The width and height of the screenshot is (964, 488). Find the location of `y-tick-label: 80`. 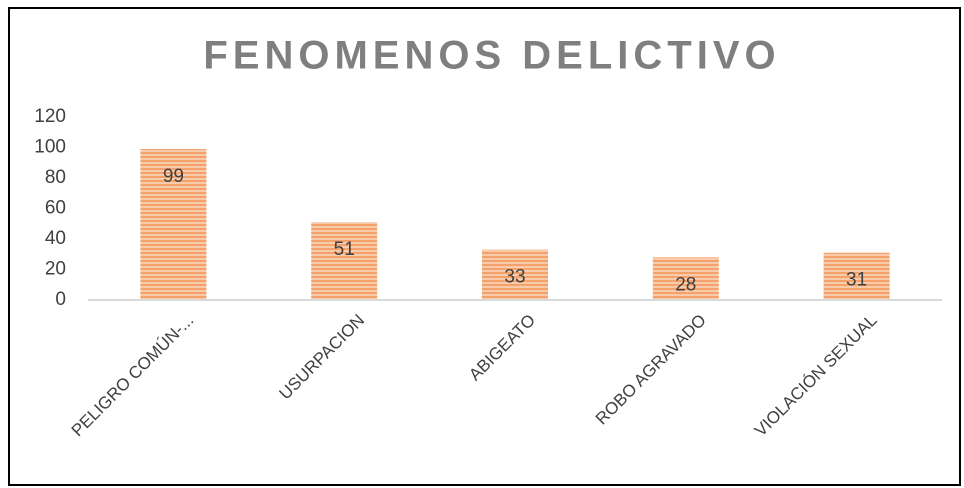

y-tick-label: 80 is located at coordinates (55, 177).